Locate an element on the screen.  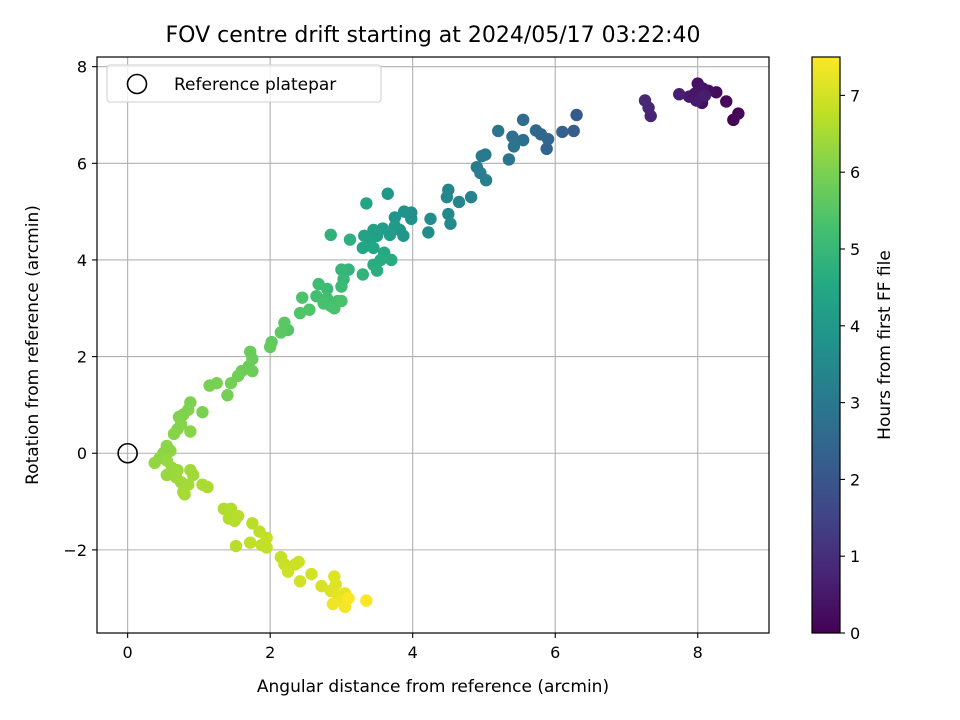
y-axis-ticks: −2 0 2 4 6 8 is located at coordinates (80, 309).